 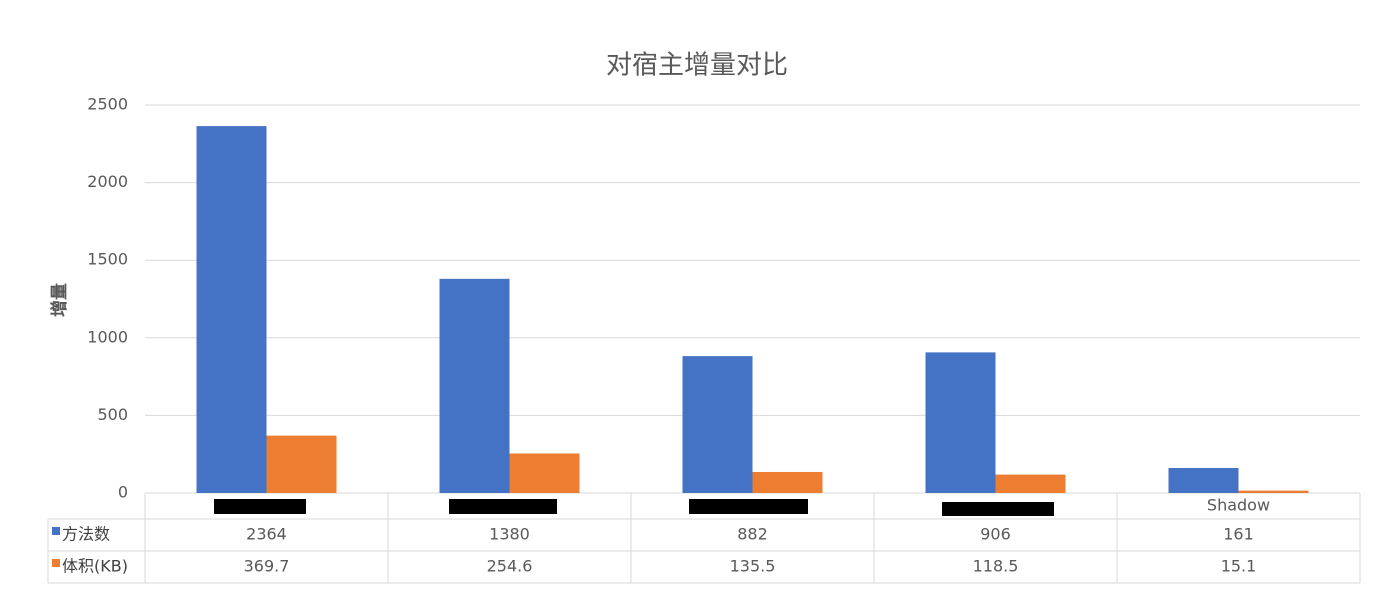 What do you see at coordinates (267, 566) in the screenshot?
I see `table-value: 369.7` at bounding box center [267, 566].